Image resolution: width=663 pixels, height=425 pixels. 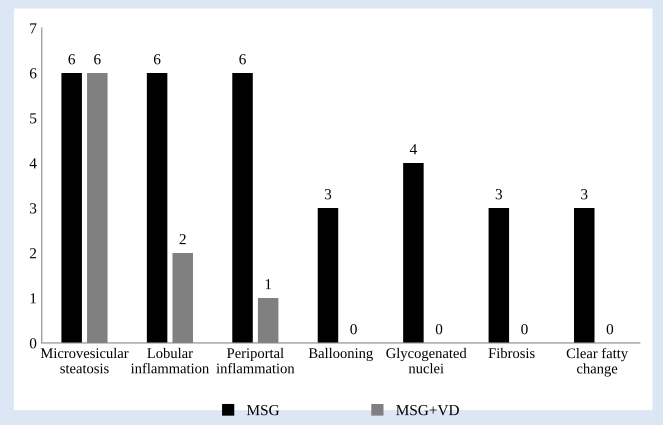 I want to click on data-label: 4, so click(x=413, y=149).